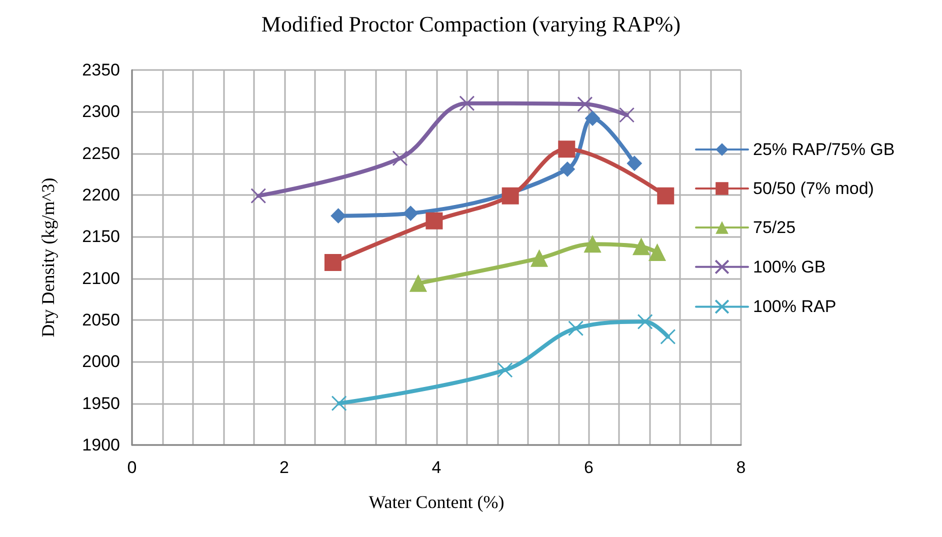  I want to click on x-tick-label: 4, so click(437, 467).